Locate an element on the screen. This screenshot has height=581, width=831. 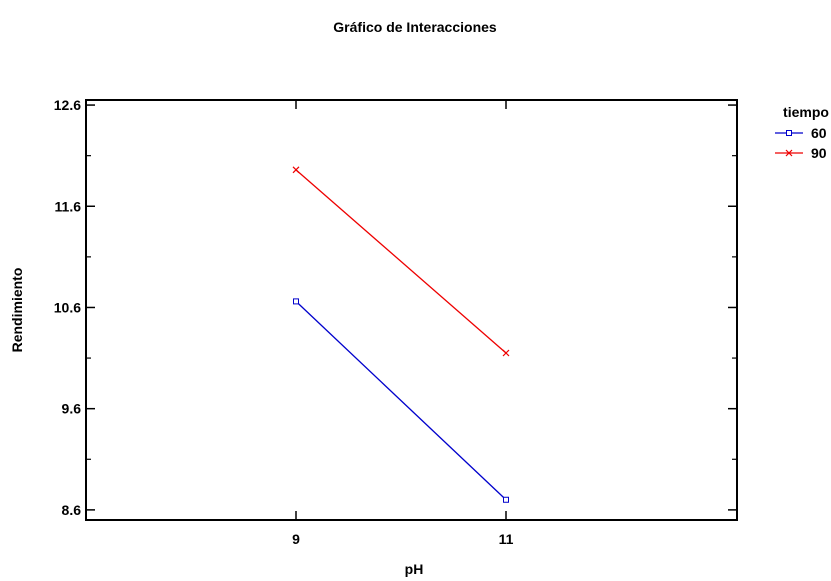
chart-title: Gráfico de Interacciones is located at coordinates (415, 27).